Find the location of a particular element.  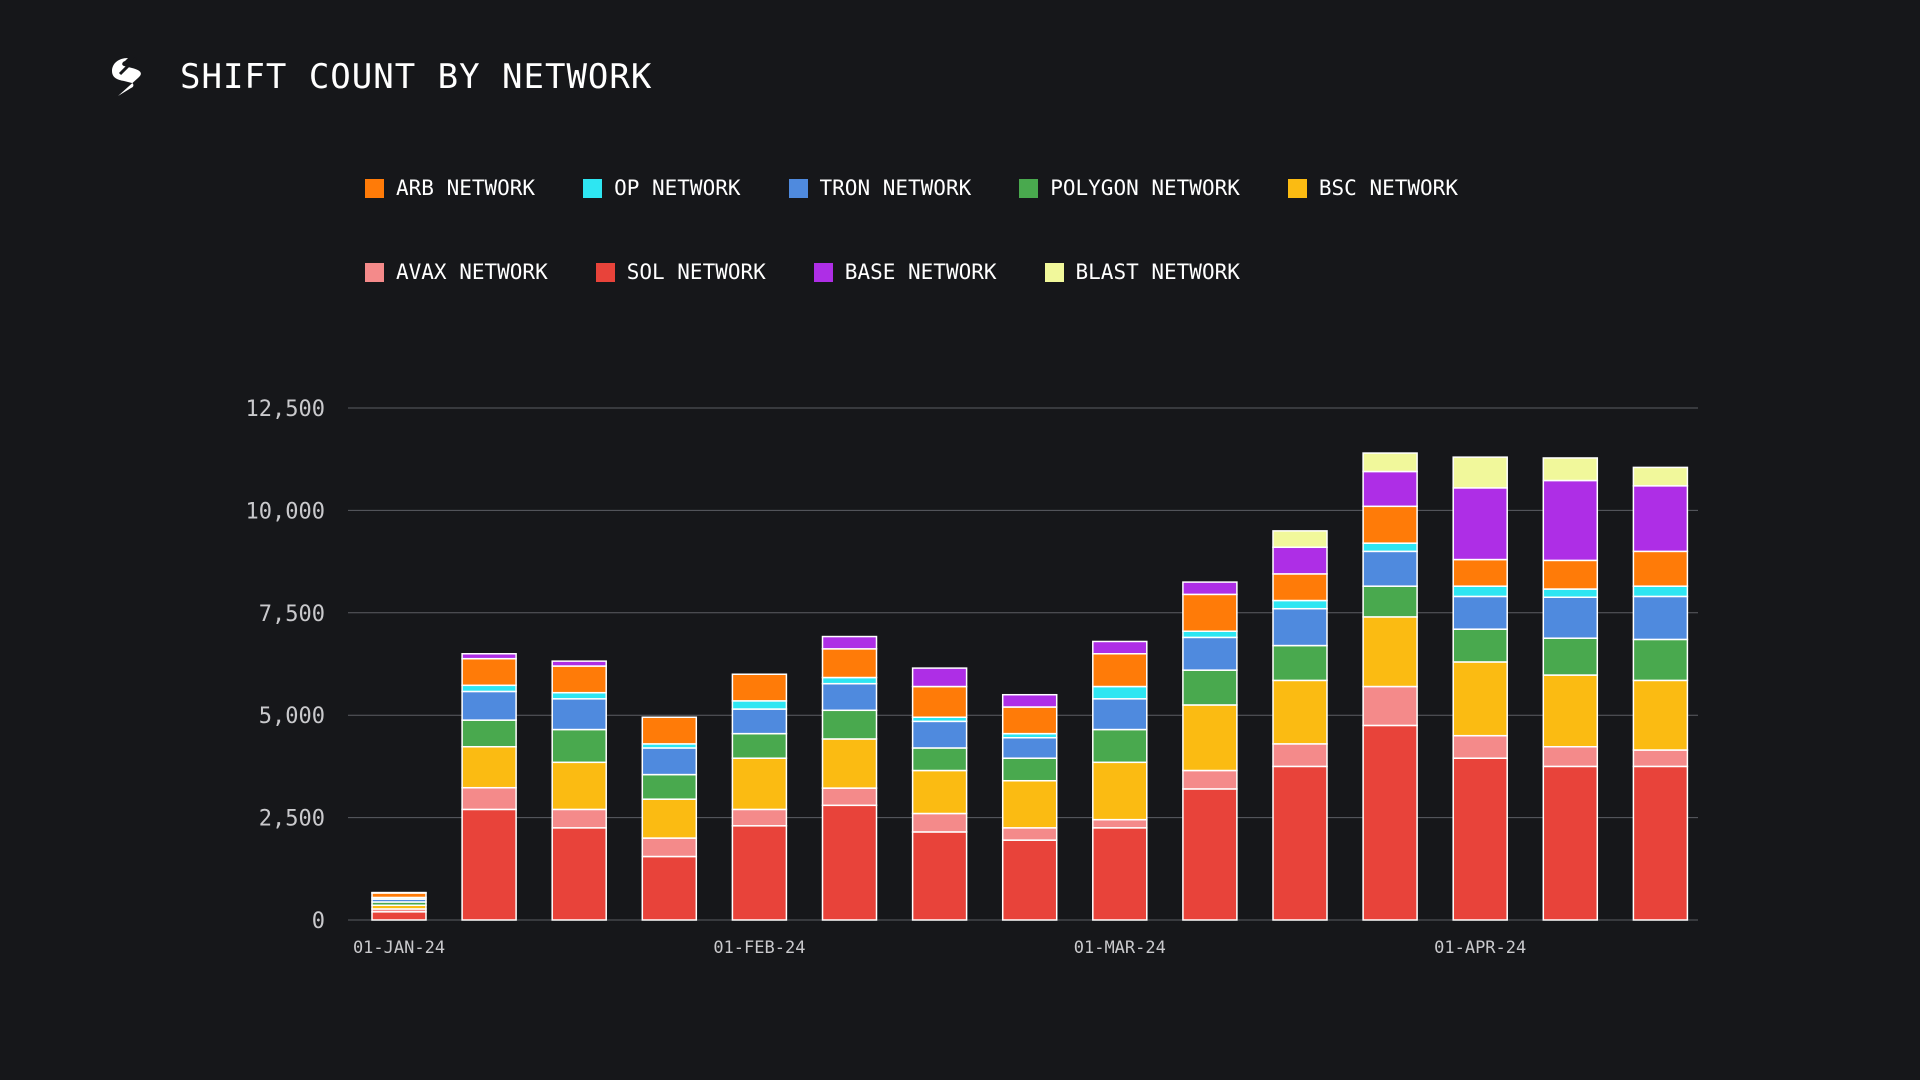

y-tick-label: 0 is located at coordinates (318, 921).